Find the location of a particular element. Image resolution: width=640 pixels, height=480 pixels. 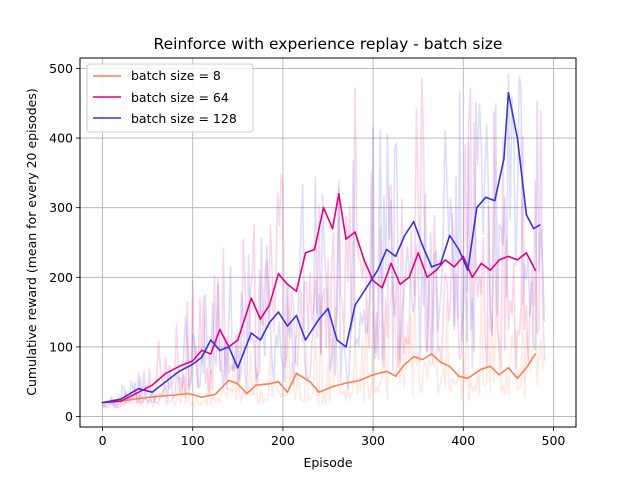

legend-label-batch-8: batch size = 8 is located at coordinates (176, 75).